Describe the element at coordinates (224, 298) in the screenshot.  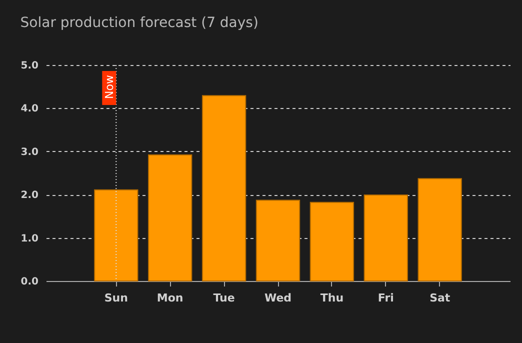
I see `x-tick-label: Tue` at that location.